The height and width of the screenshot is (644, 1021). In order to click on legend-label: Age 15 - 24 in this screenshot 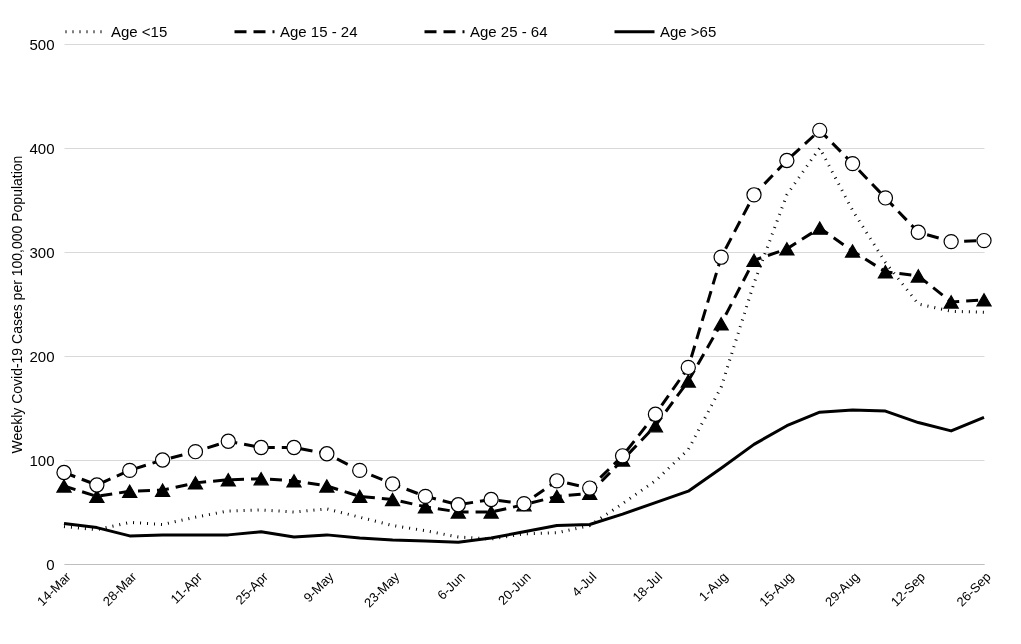, I will do `click(319, 31)`.